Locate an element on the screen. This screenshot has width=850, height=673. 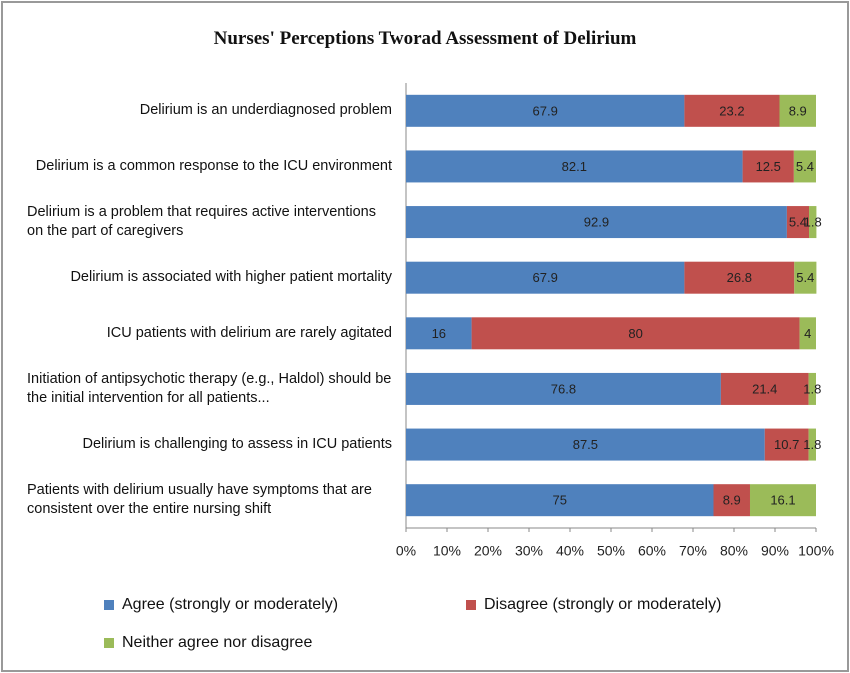
data-label: 75 is located at coordinates (560, 500).